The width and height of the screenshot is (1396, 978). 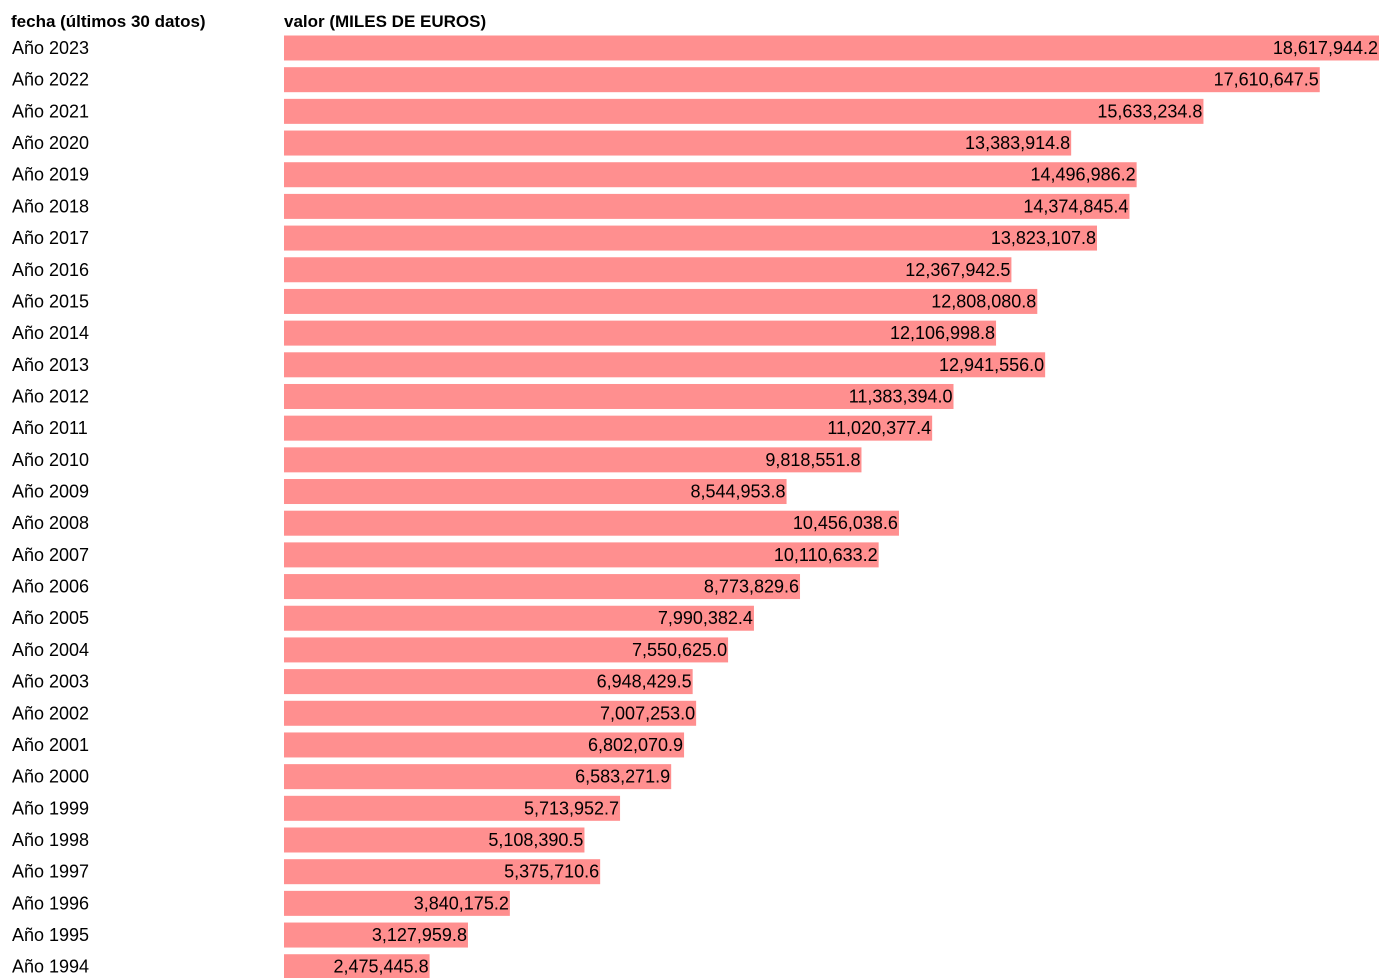 What do you see at coordinates (50, 365) in the screenshot?
I see `category-label: Año 2013` at bounding box center [50, 365].